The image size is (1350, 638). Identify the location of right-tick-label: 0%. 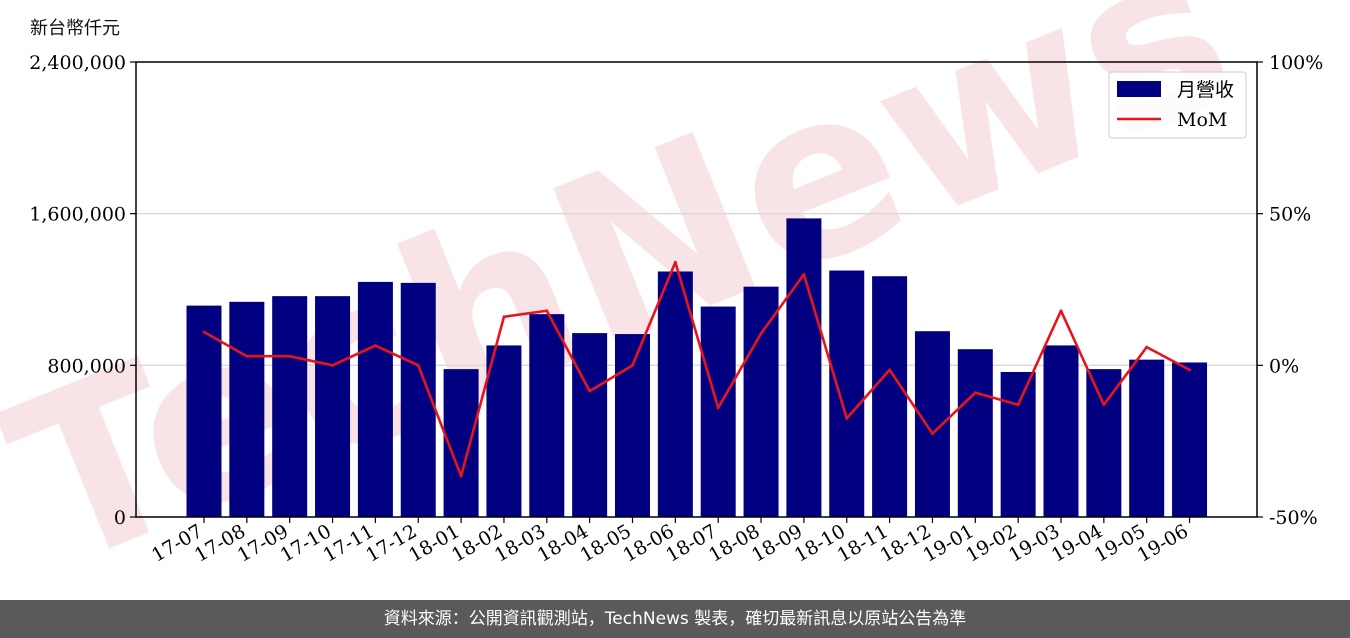
(1284, 366).